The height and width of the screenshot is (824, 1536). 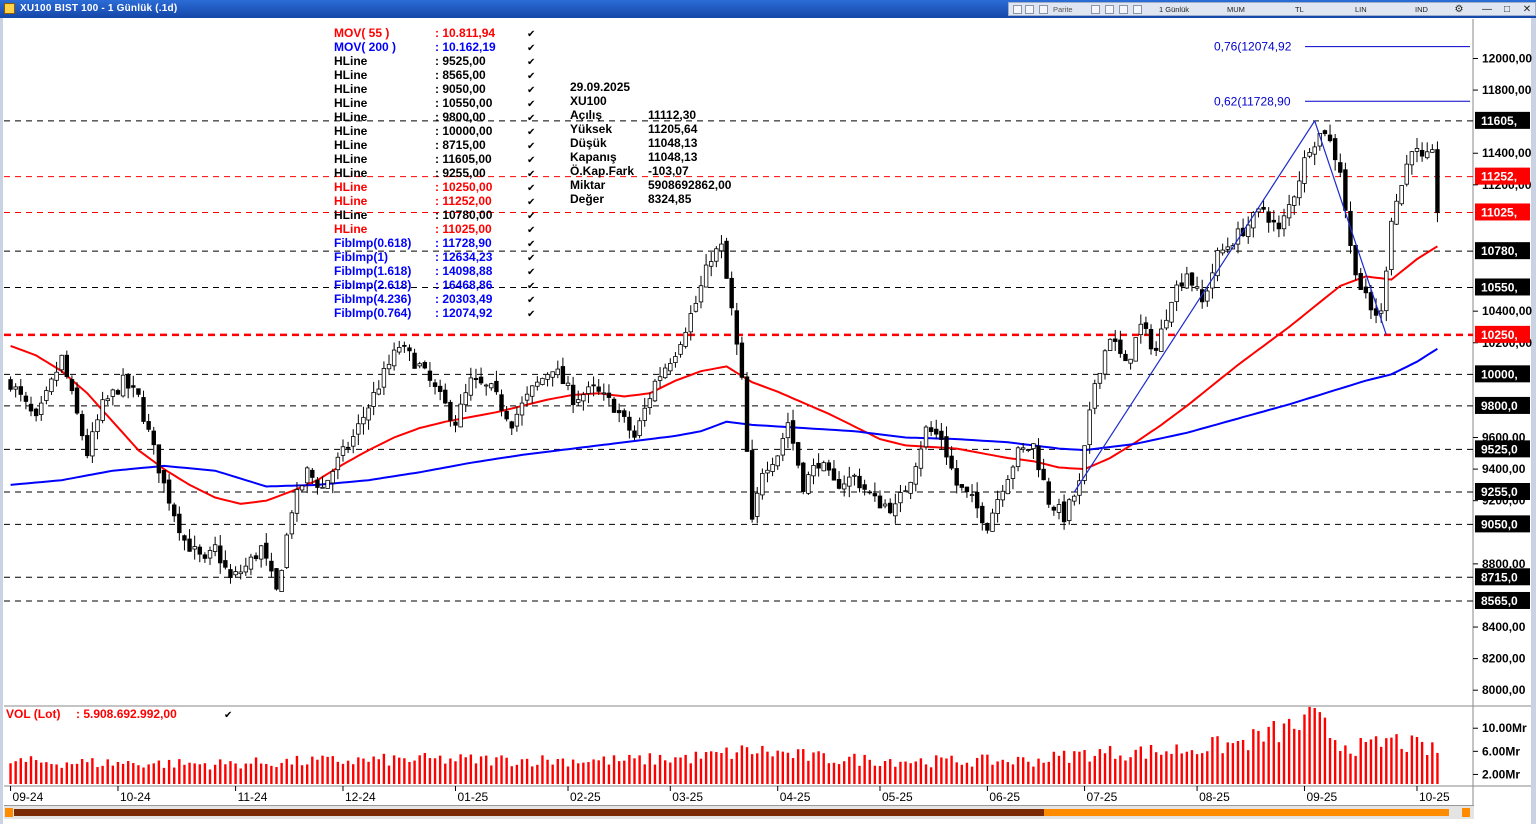 What do you see at coordinates (1095, 9) in the screenshot?
I see `grid-icon` at bounding box center [1095, 9].